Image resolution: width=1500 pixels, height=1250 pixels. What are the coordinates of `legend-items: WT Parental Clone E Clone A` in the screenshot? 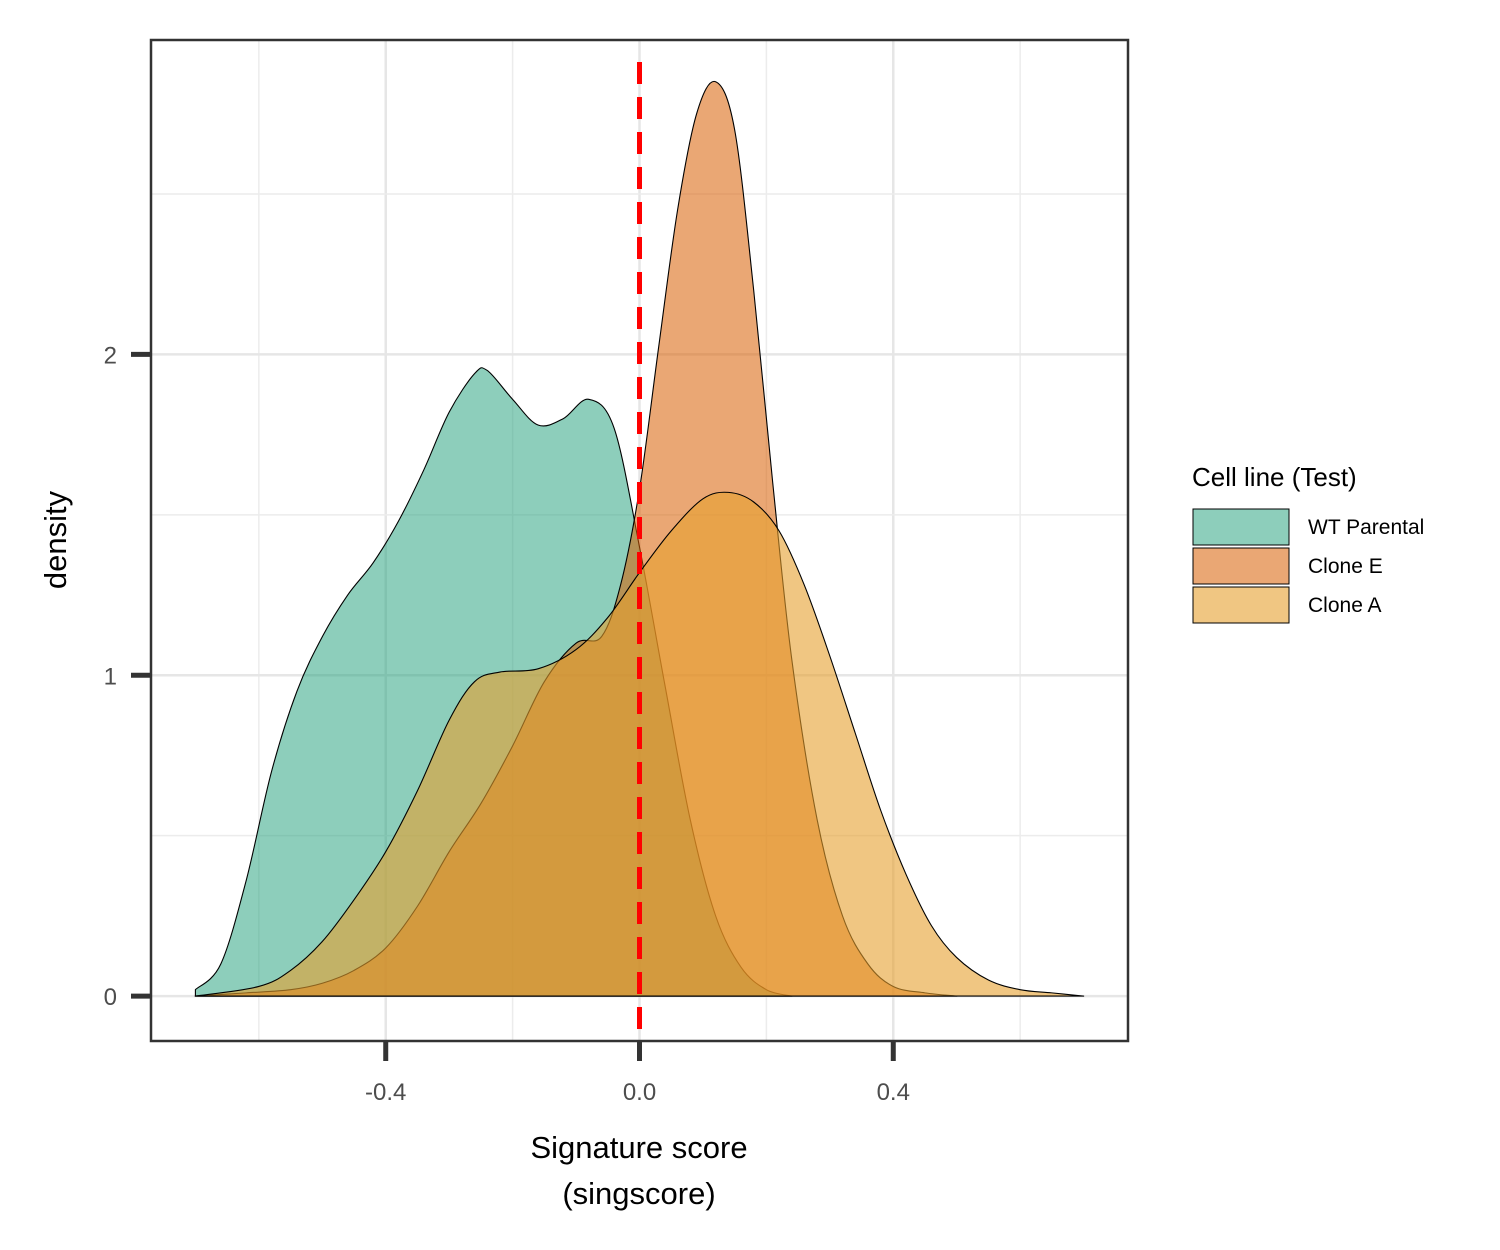 It's located at (1308, 566).